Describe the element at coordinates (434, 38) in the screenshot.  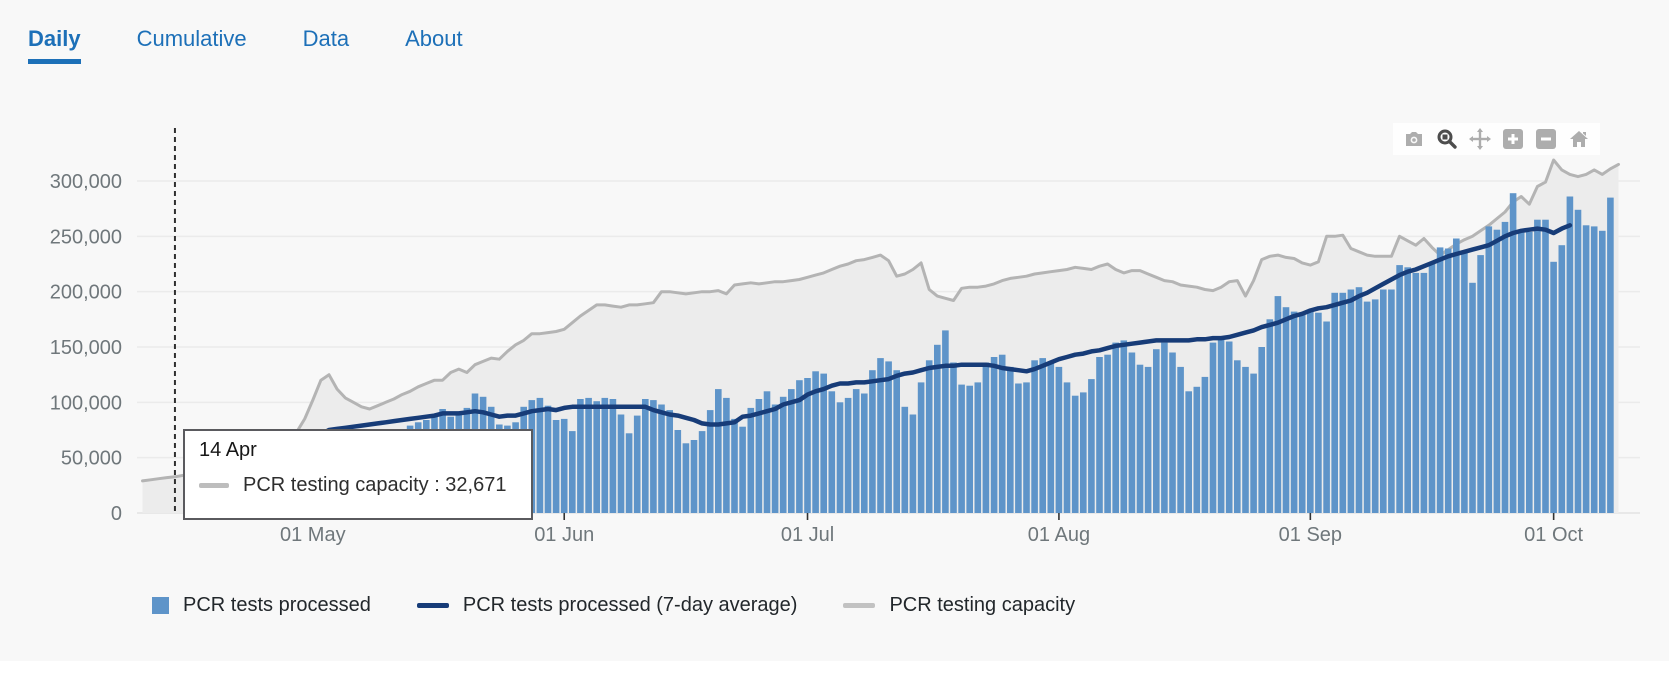
I see `tab-about: About` at that location.